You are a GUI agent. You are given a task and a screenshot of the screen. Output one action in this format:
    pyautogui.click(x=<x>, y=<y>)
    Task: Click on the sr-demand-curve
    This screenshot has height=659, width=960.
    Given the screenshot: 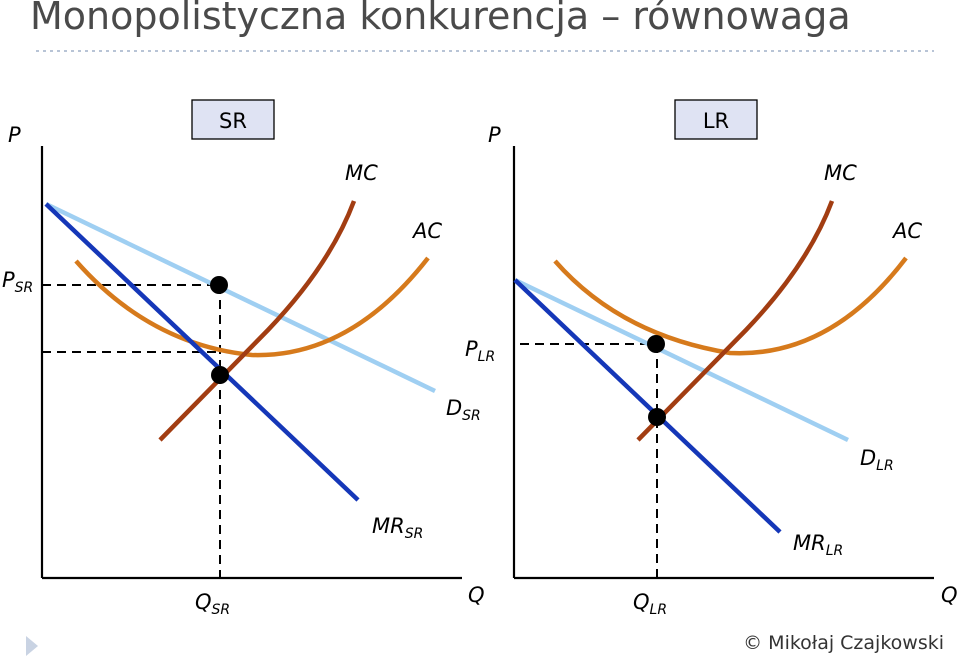 What is the action you would take?
    pyautogui.click(x=240, y=297)
    